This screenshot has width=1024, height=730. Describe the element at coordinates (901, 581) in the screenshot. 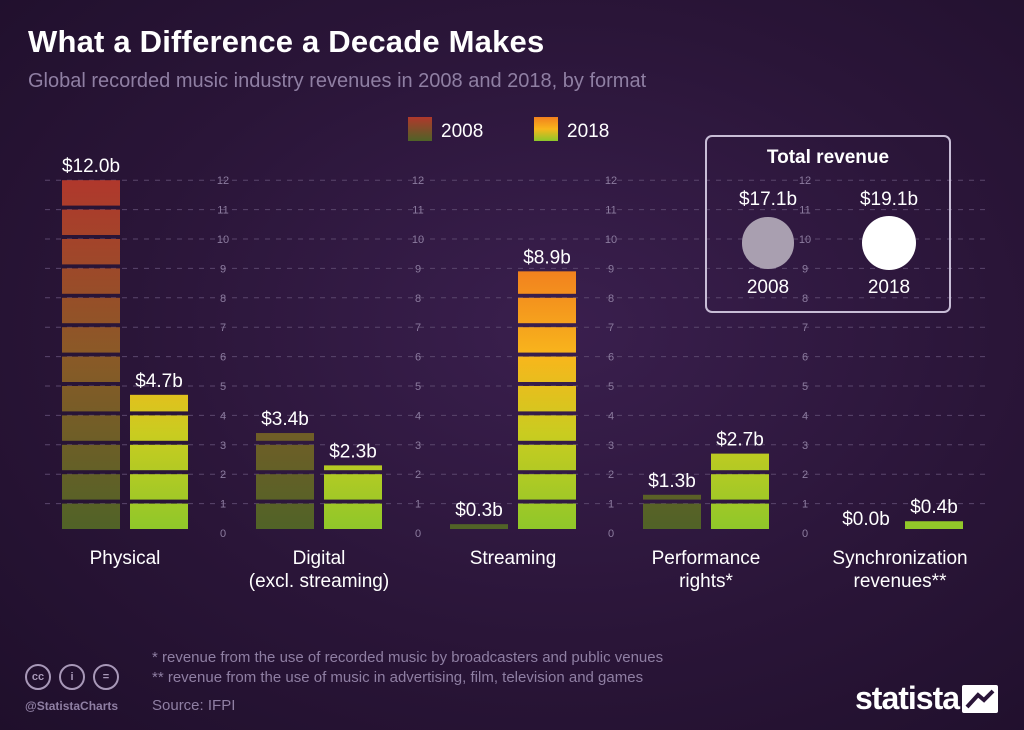

I see `category-label: revenues**` at that location.